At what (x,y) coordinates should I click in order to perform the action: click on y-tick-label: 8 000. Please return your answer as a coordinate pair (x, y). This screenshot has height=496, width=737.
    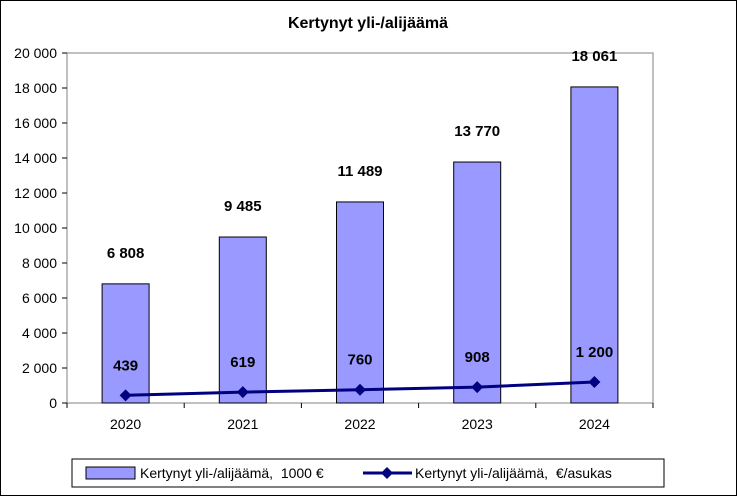
    Looking at the image, I should click on (39, 263).